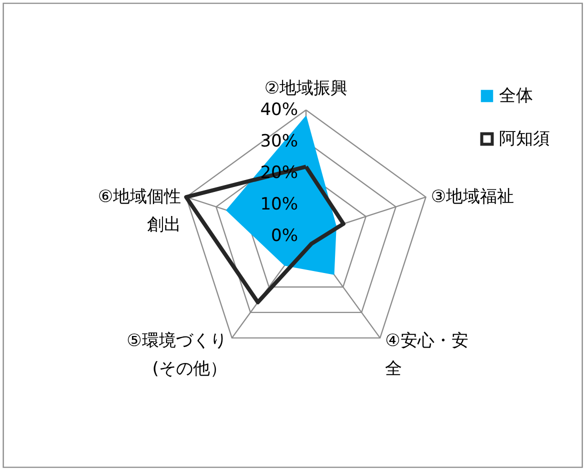  Describe the element at coordinates (140, 211) in the screenshot. I see `spoke-label: ⑥地域個性創出` at that location.